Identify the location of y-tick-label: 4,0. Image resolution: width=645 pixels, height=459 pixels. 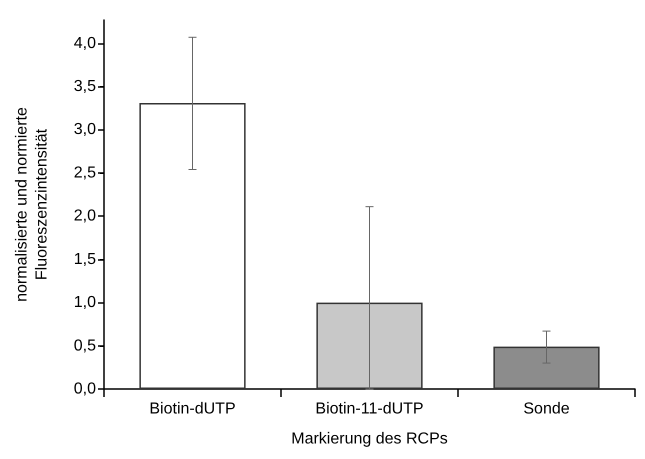
(85, 43).